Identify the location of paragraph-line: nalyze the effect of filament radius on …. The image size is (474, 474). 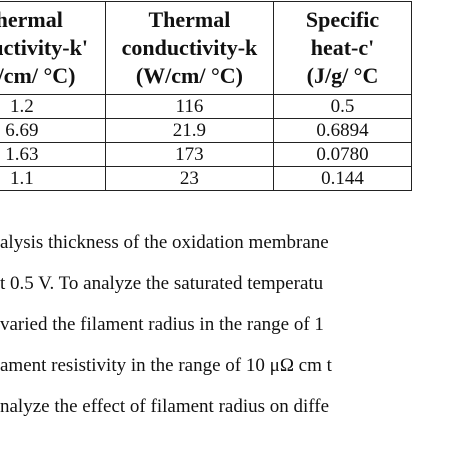
(165, 406).